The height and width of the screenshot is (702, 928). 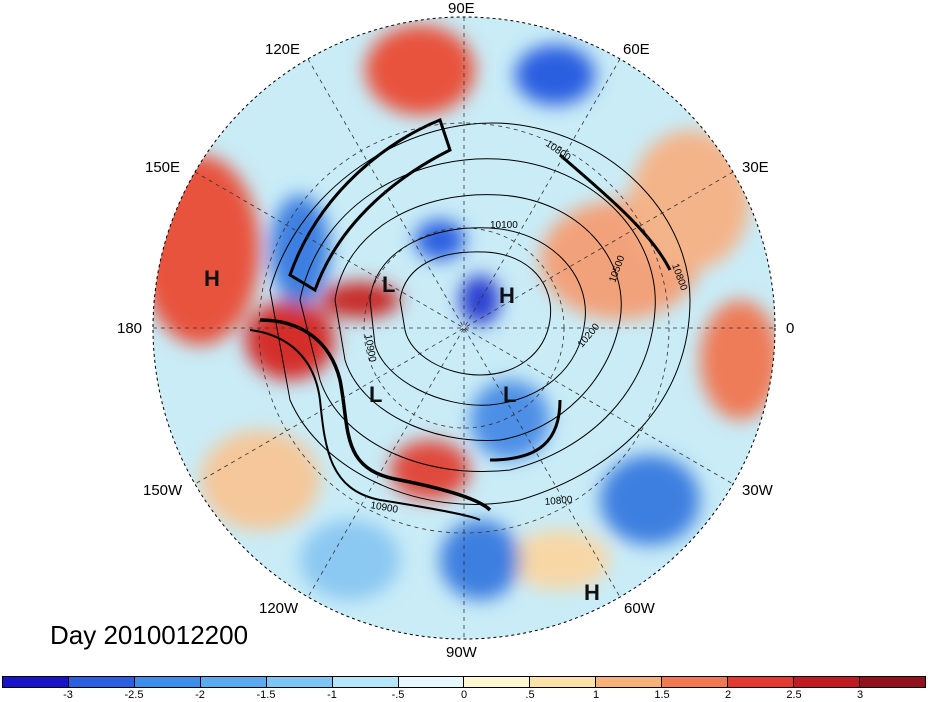 I want to click on day-title: Day 2010012200, so click(x=149, y=635).